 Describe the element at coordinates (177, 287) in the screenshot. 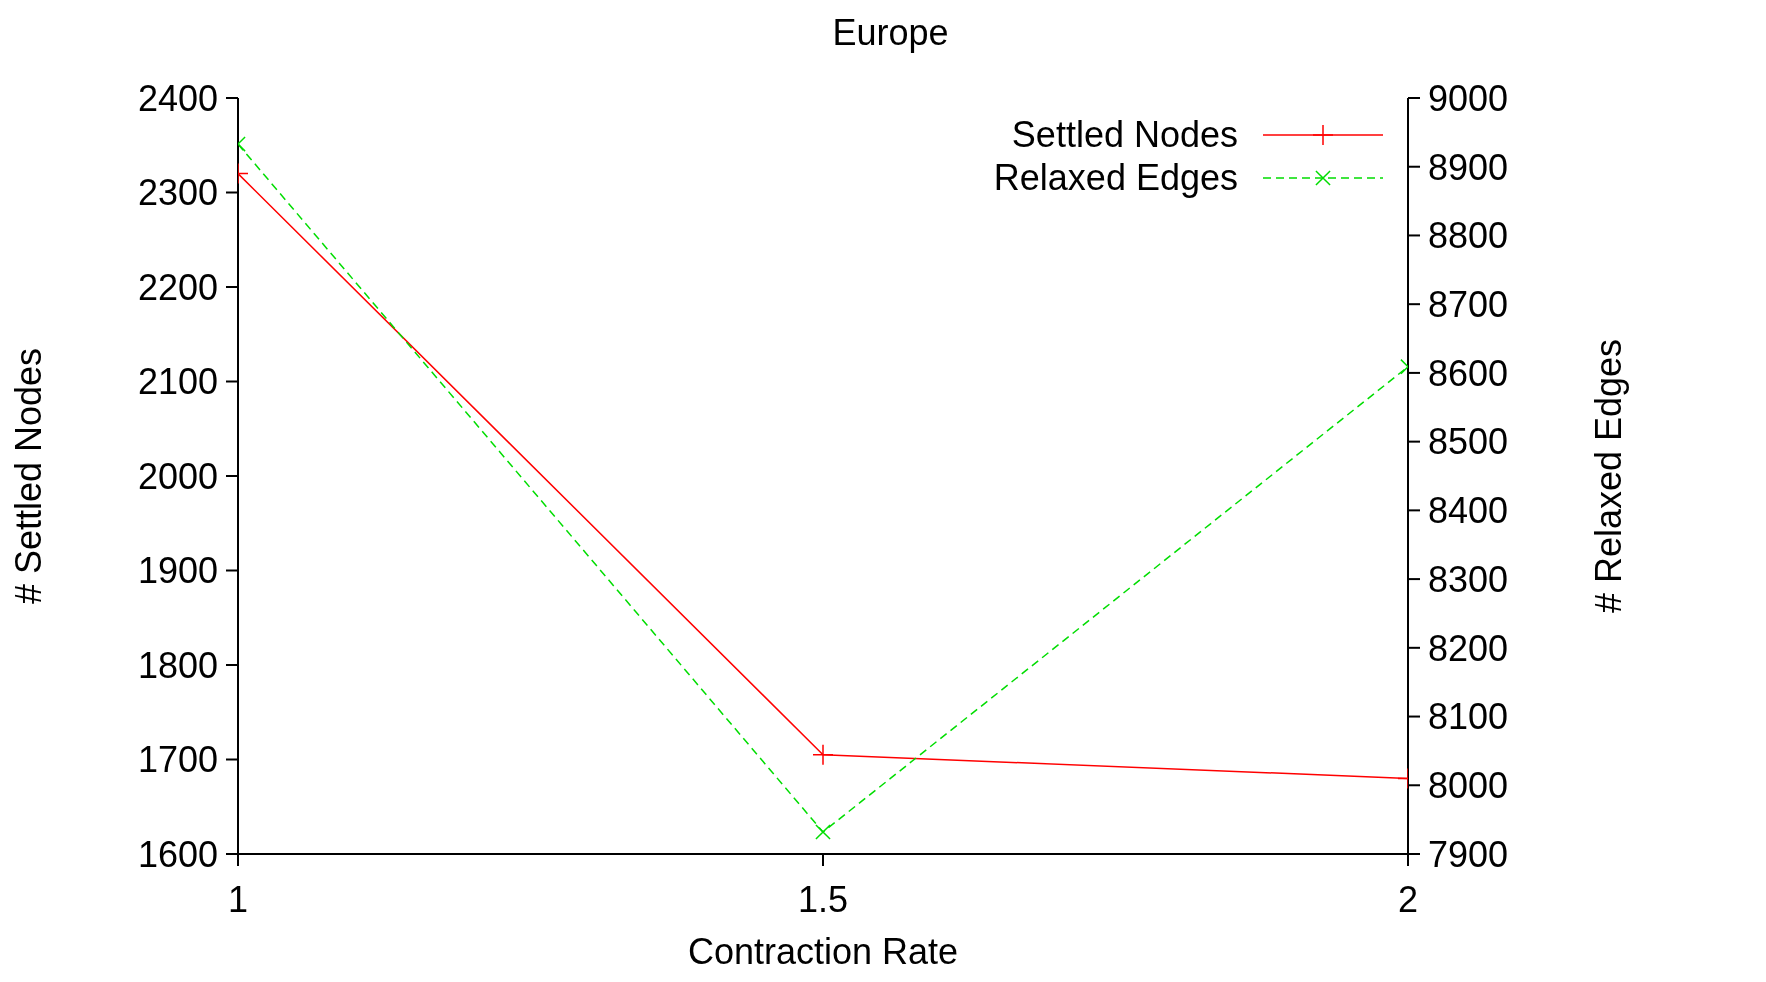

I see `y-tick-label: 2200` at that location.